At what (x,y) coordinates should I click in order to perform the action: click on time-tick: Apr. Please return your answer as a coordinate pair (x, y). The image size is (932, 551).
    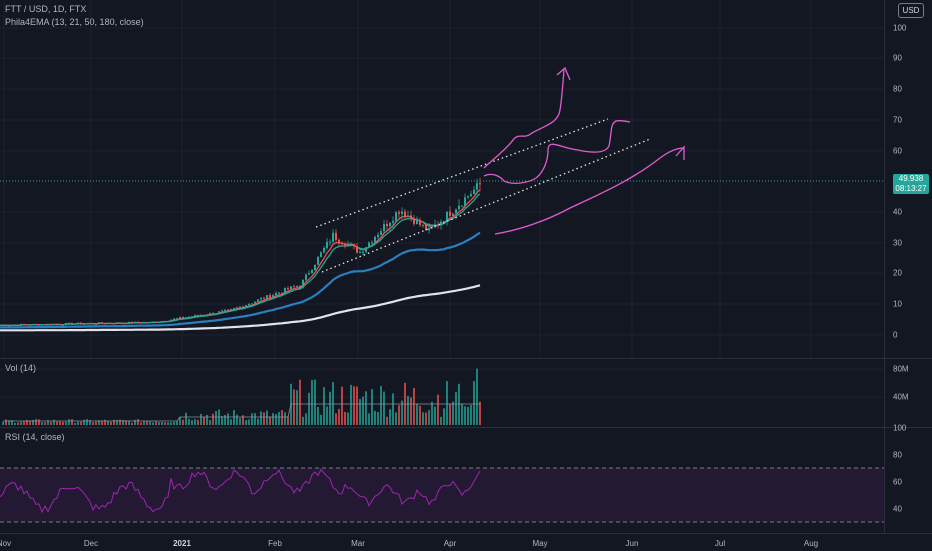
    Looking at the image, I should click on (450, 543).